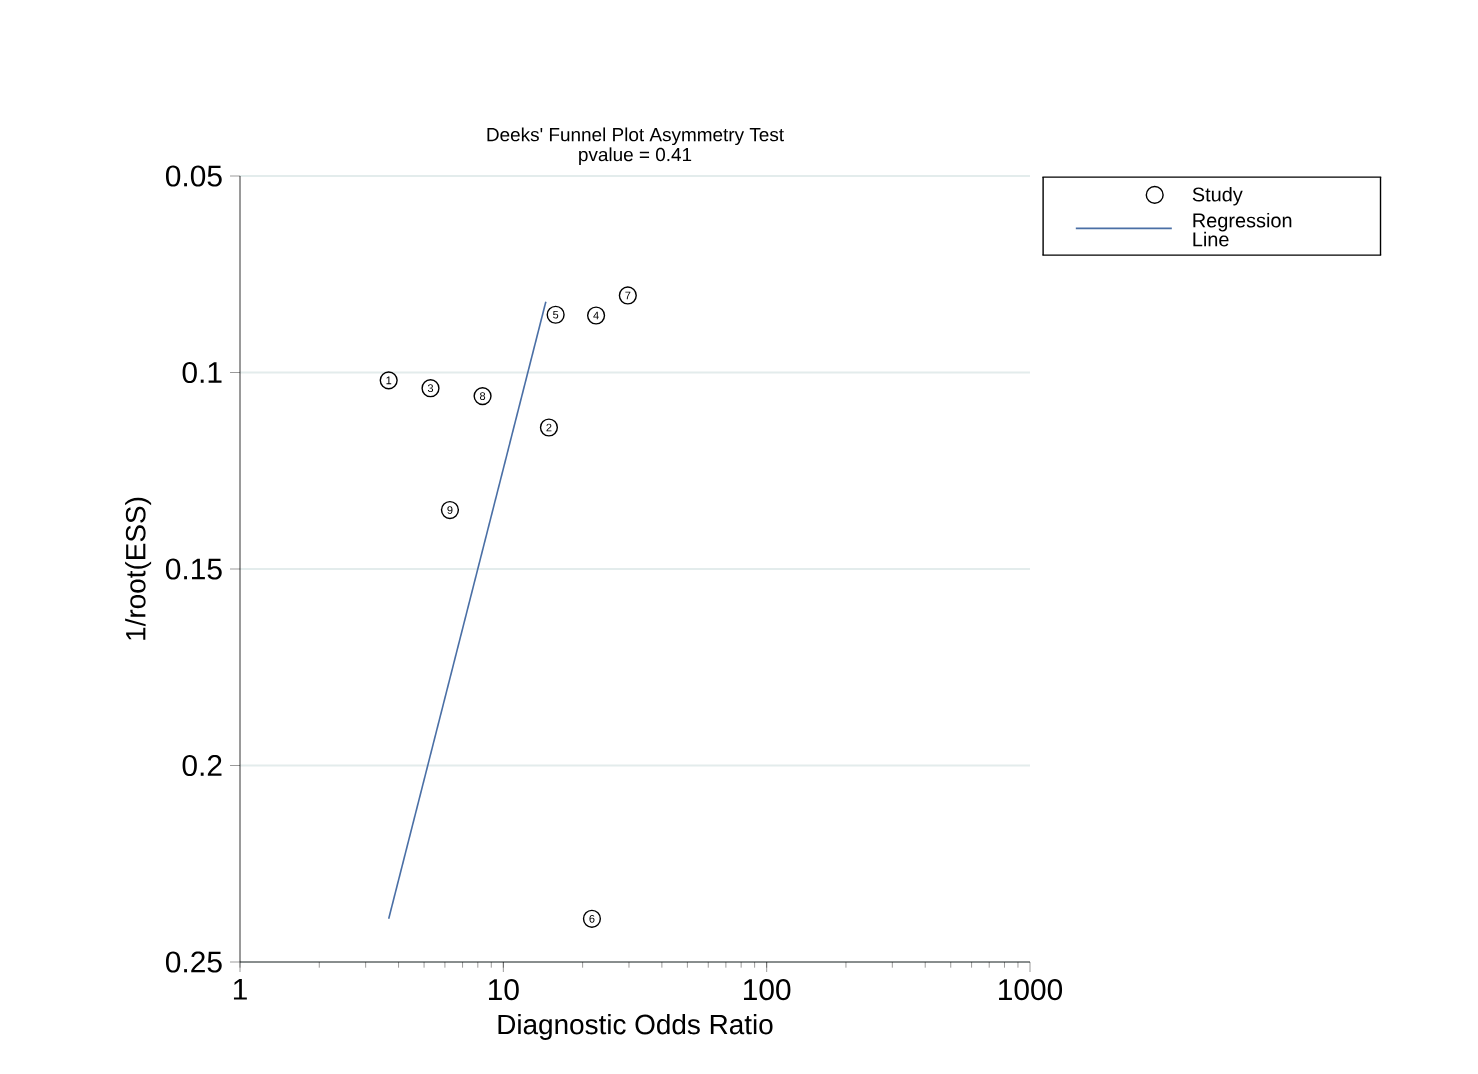 The height and width of the screenshot is (1074, 1478). What do you see at coordinates (1031, 990) in the screenshot?
I see `x-tick-label: 1000` at bounding box center [1031, 990].